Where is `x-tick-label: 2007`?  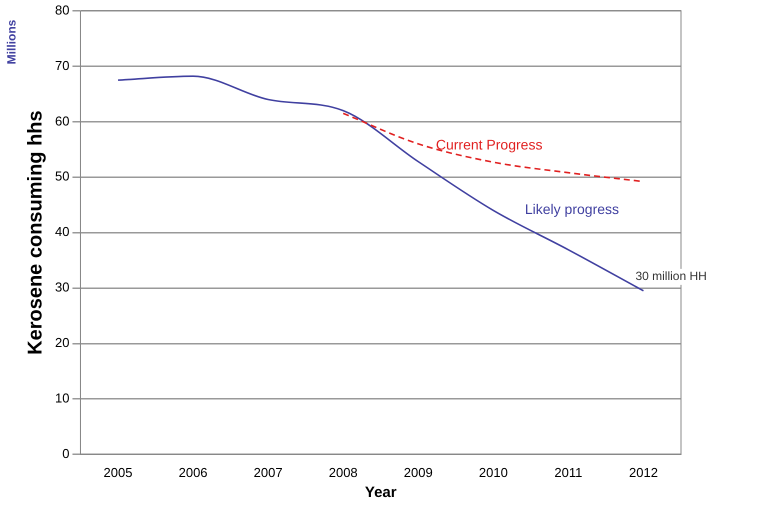 x-tick-label: 2007 is located at coordinates (268, 472).